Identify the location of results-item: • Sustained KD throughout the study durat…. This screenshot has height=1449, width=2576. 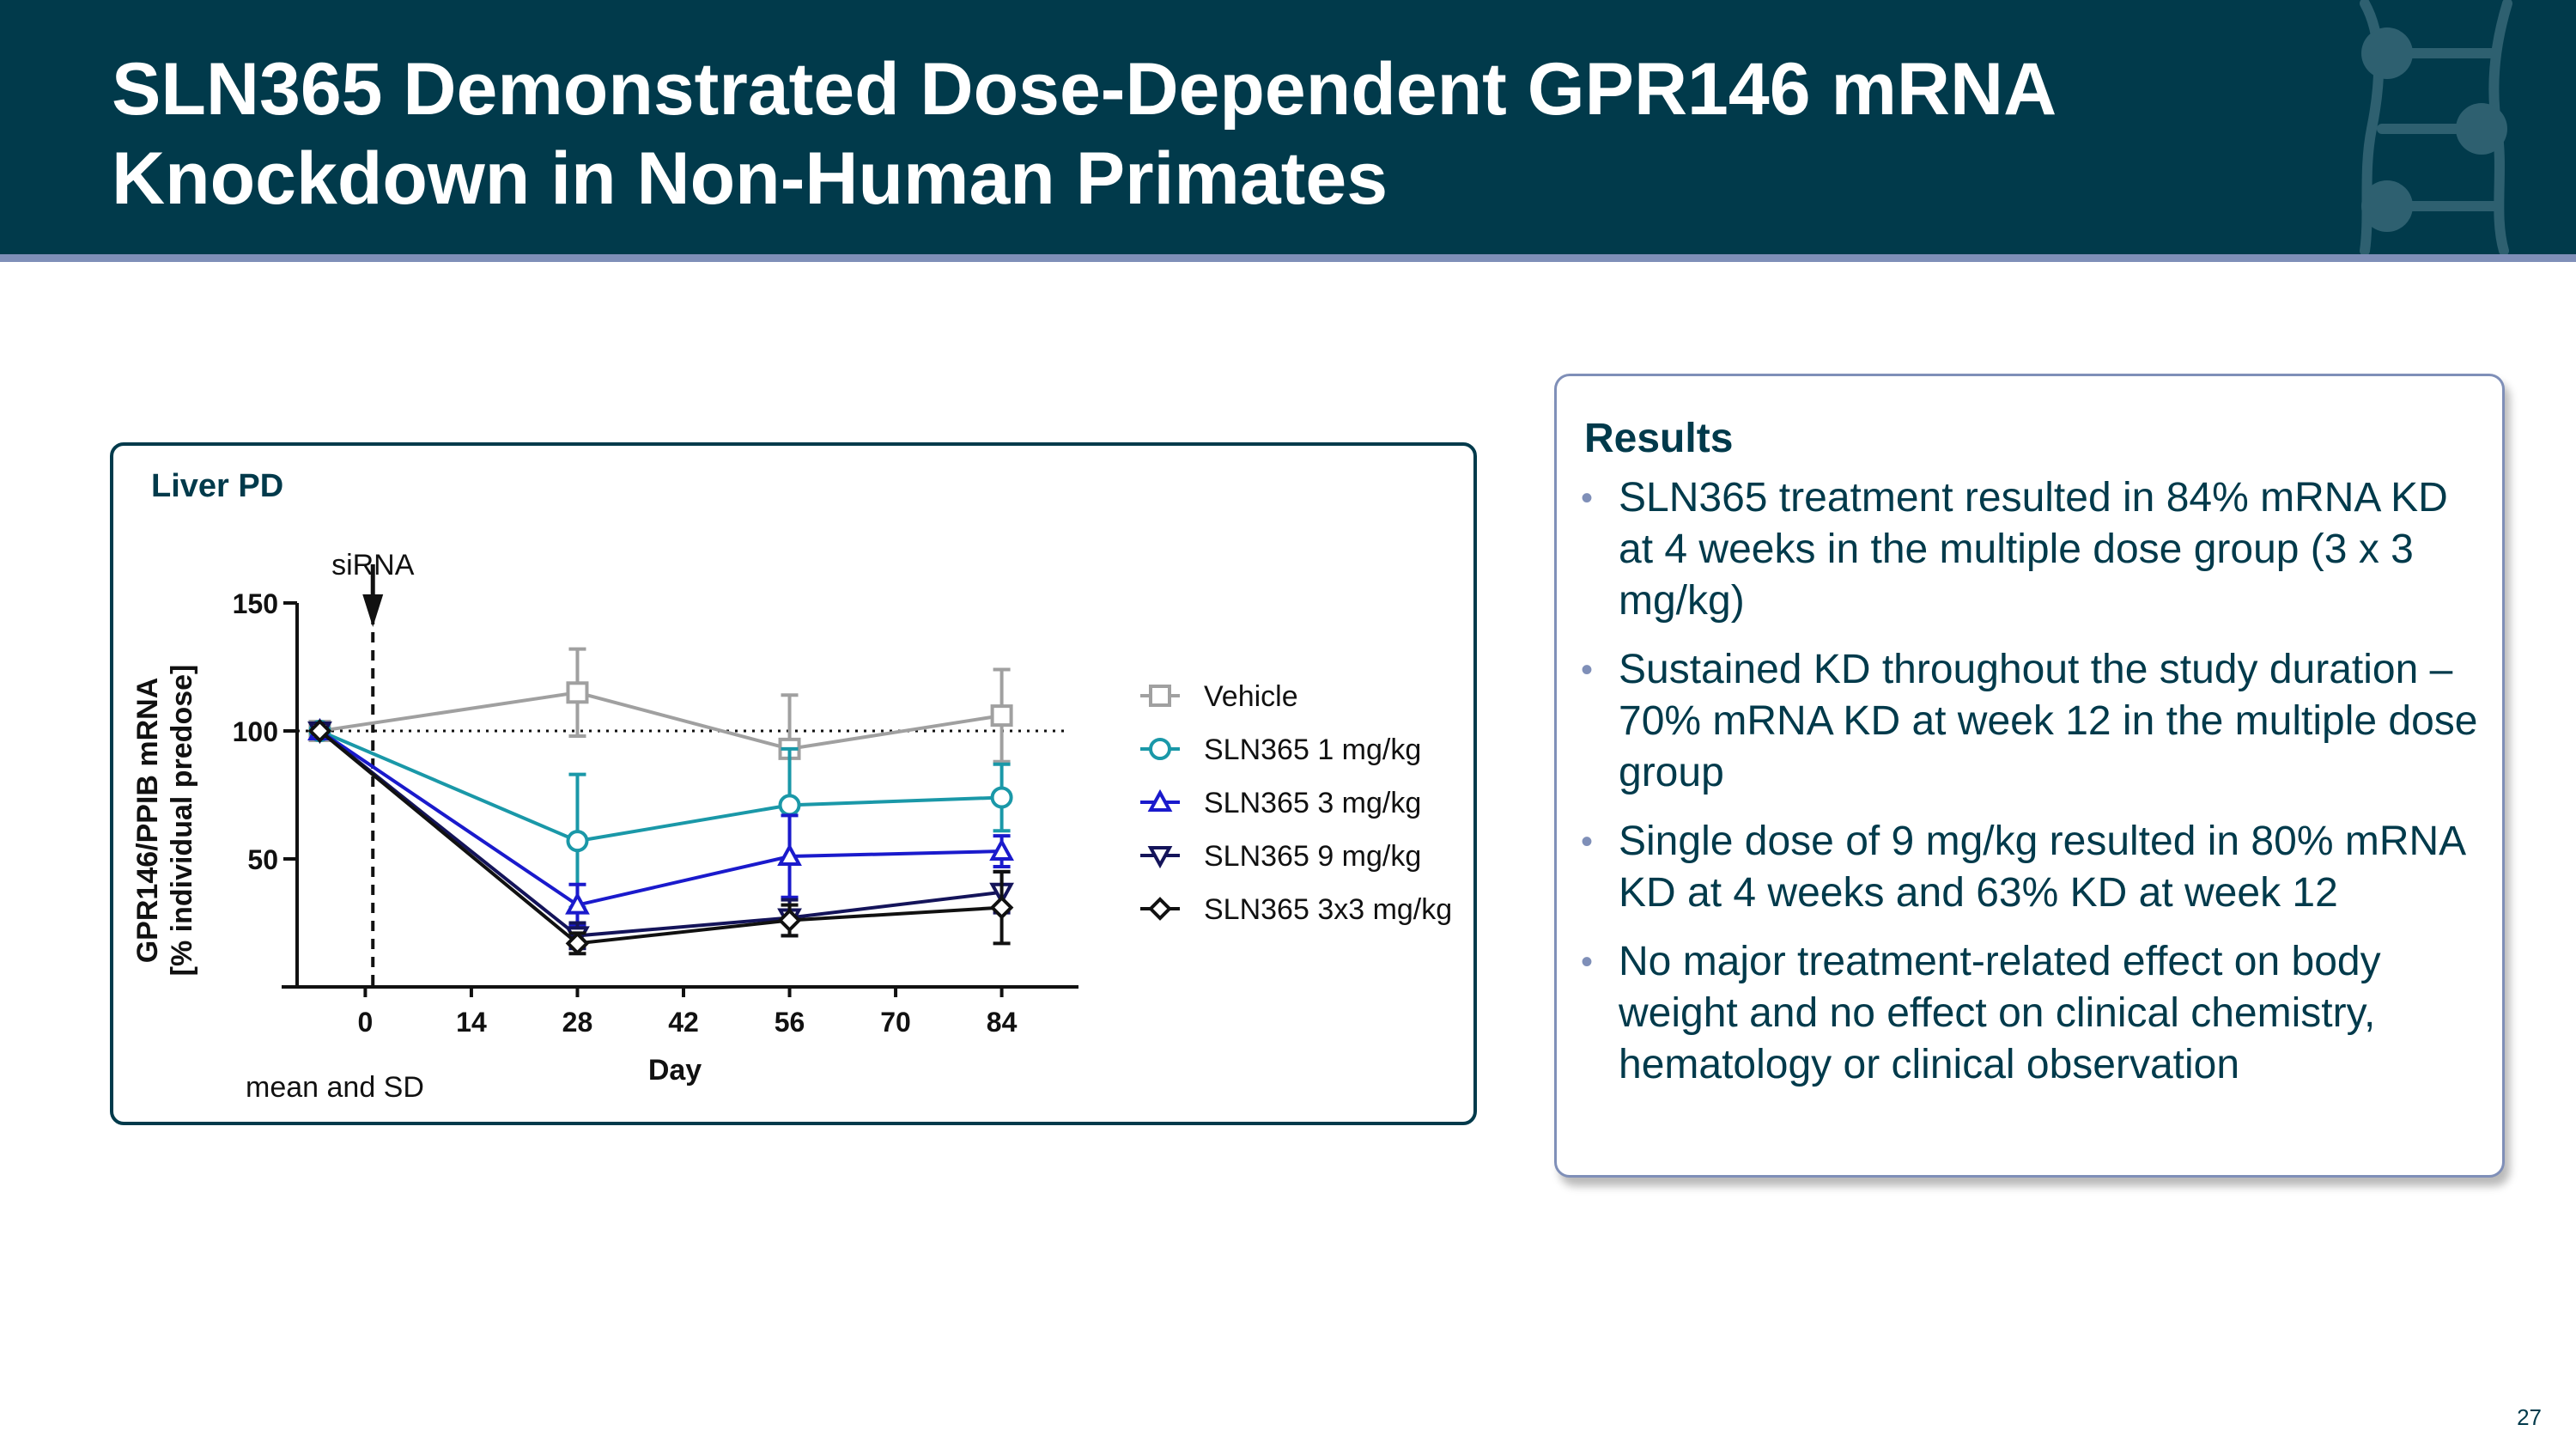
(2036, 721).